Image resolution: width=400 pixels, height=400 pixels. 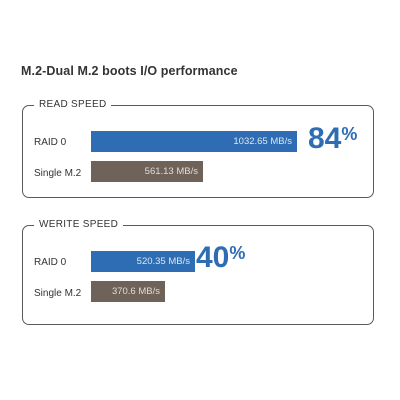 What do you see at coordinates (79, 225) in the screenshot?
I see `write-speed-label: WERITE SPEED` at bounding box center [79, 225].